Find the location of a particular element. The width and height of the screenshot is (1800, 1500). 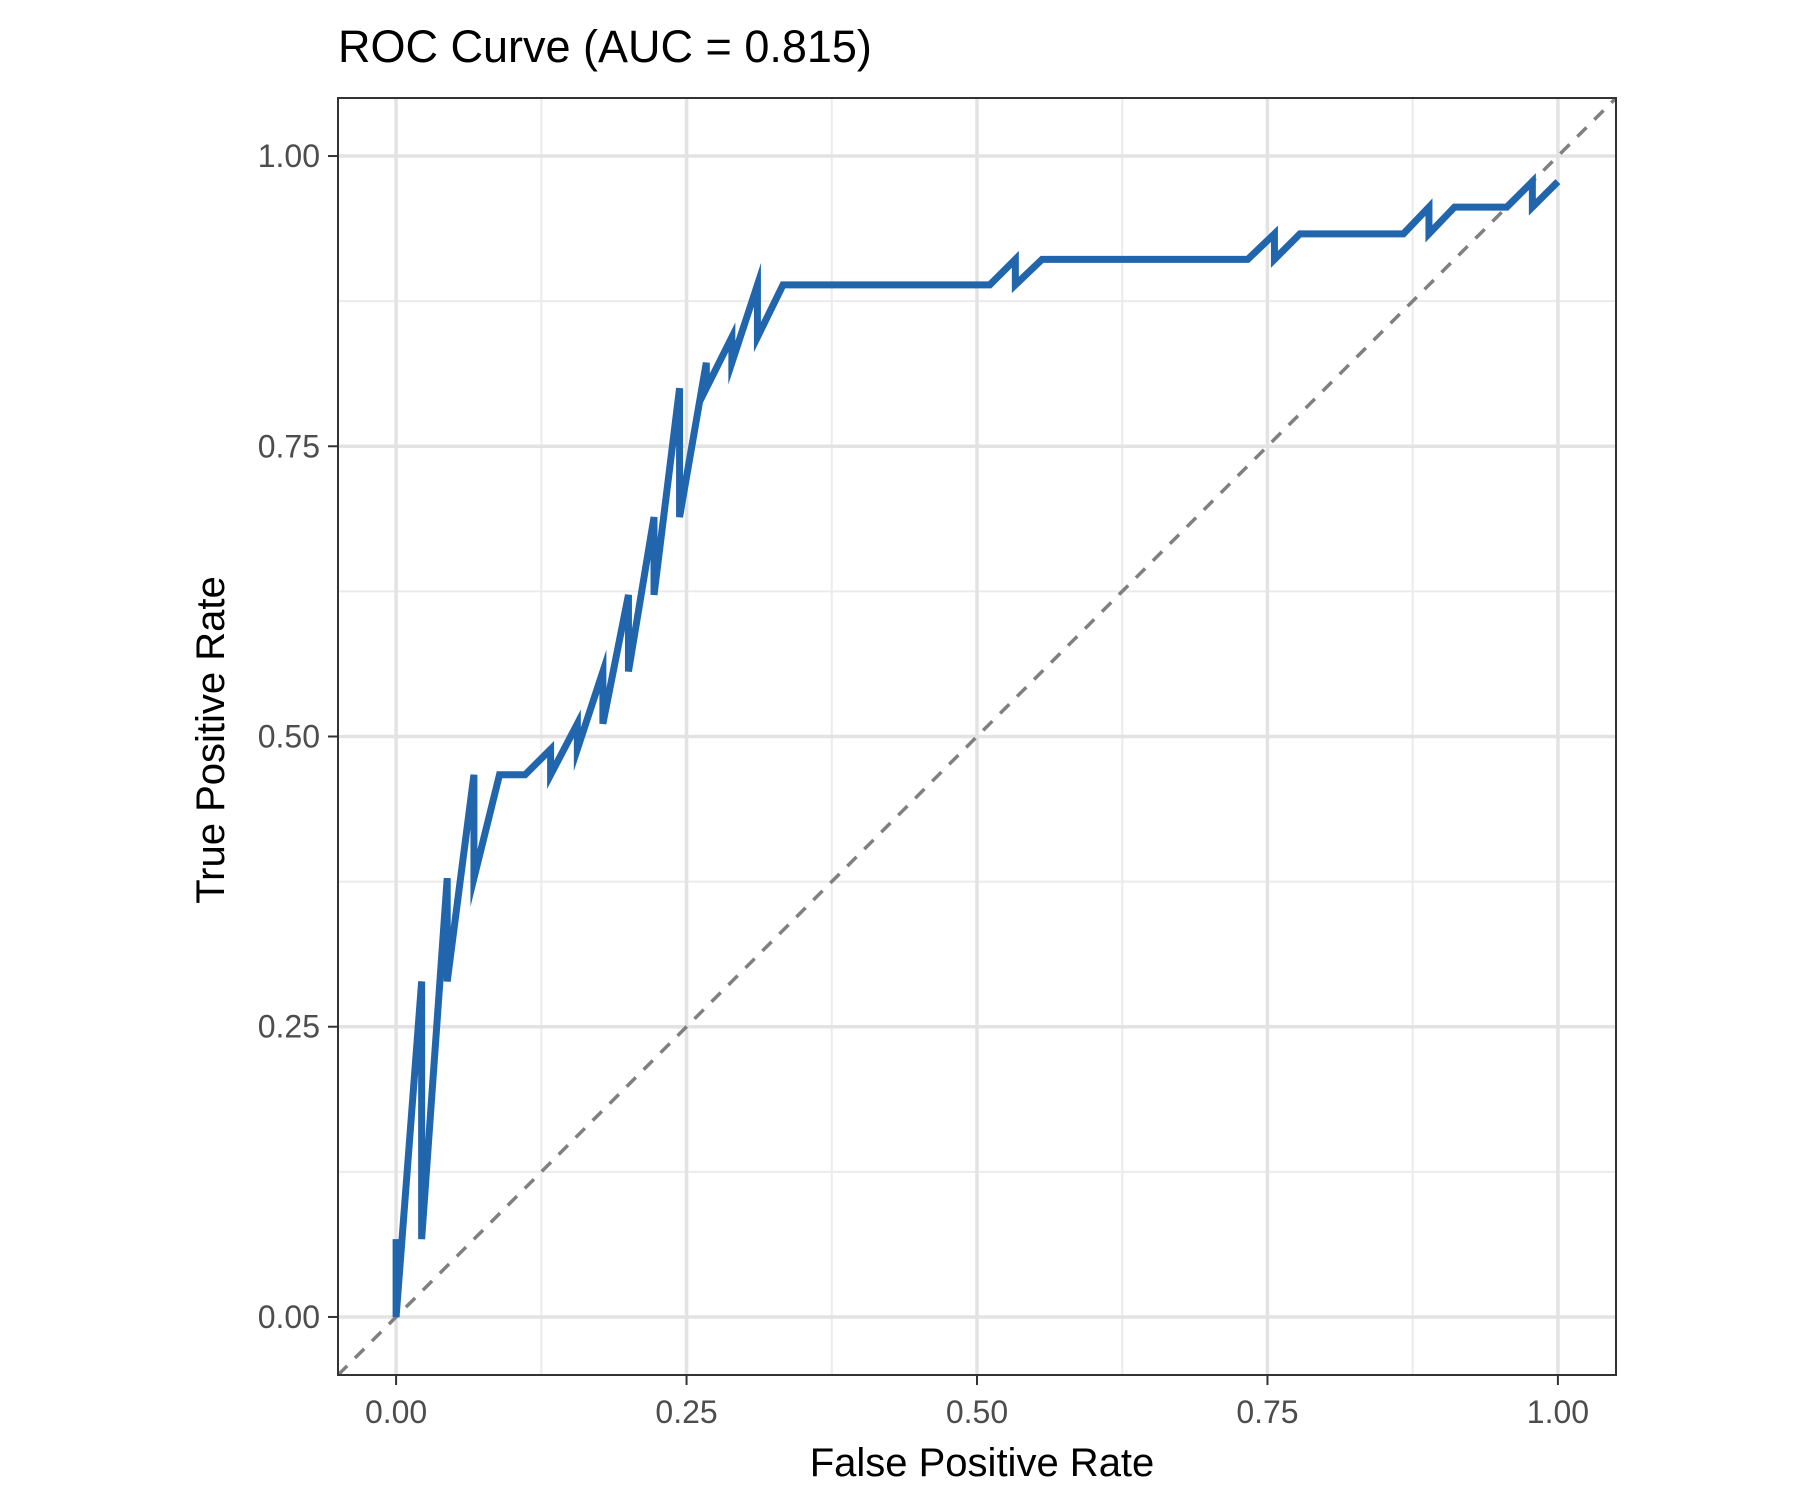

x-tick-label: 0.25 is located at coordinates (686, 1412).